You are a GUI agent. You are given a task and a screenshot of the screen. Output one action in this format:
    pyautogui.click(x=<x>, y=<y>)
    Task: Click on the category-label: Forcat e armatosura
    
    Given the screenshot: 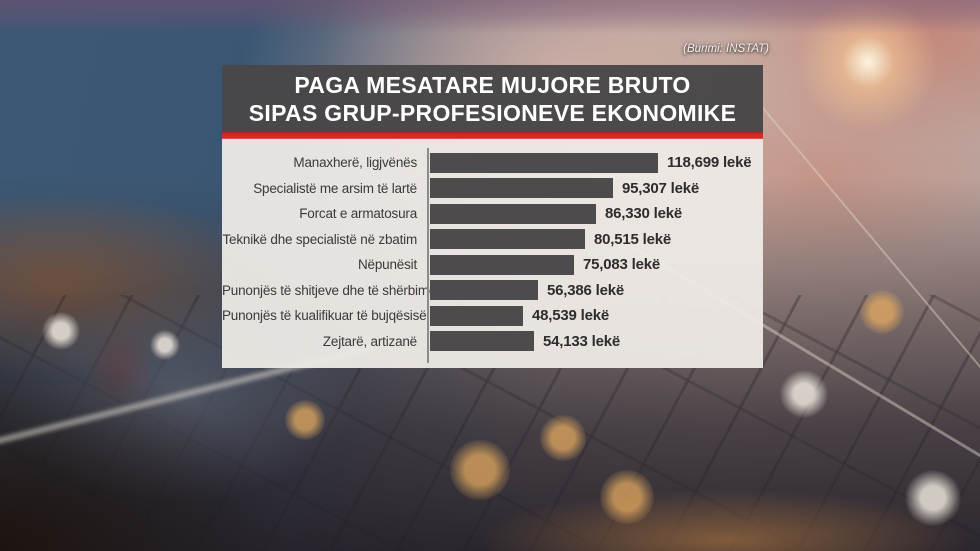 What is the action you would take?
    pyautogui.click(x=358, y=214)
    